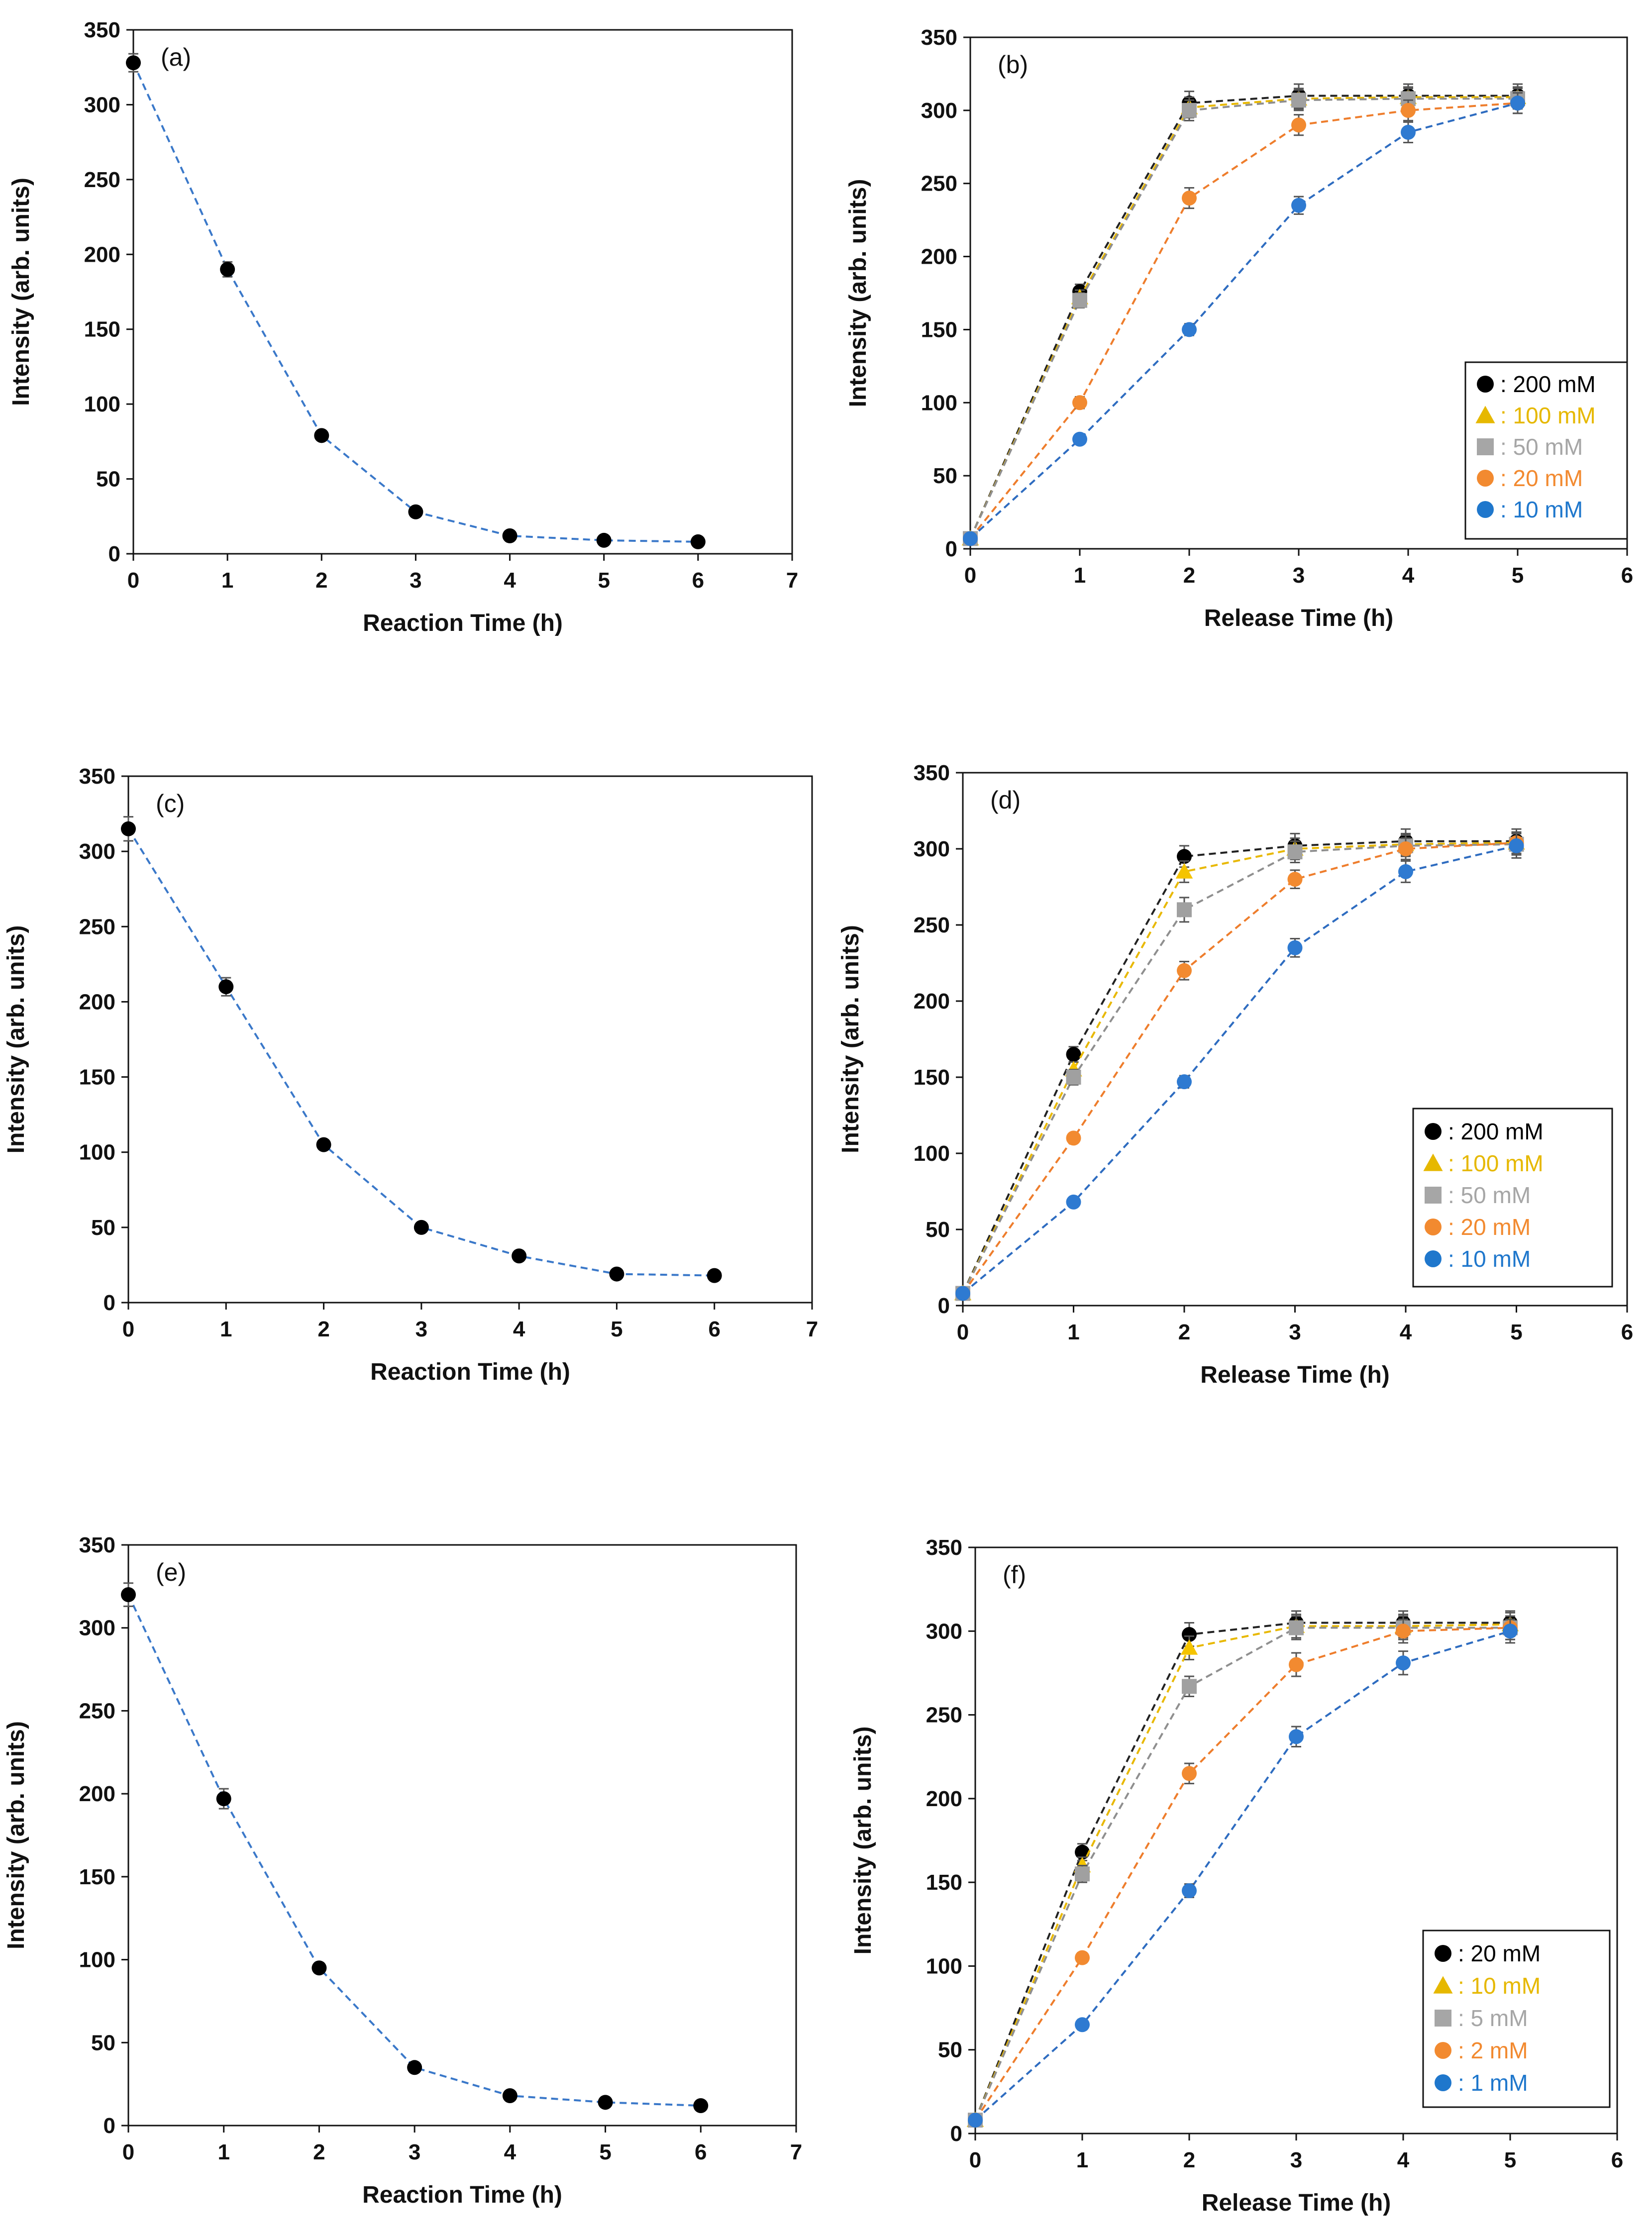  What do you see at coordinates (1548, 384) in the screenshot?
I see `legend-label: : 200 mM` at bounding box center [1548, 384].